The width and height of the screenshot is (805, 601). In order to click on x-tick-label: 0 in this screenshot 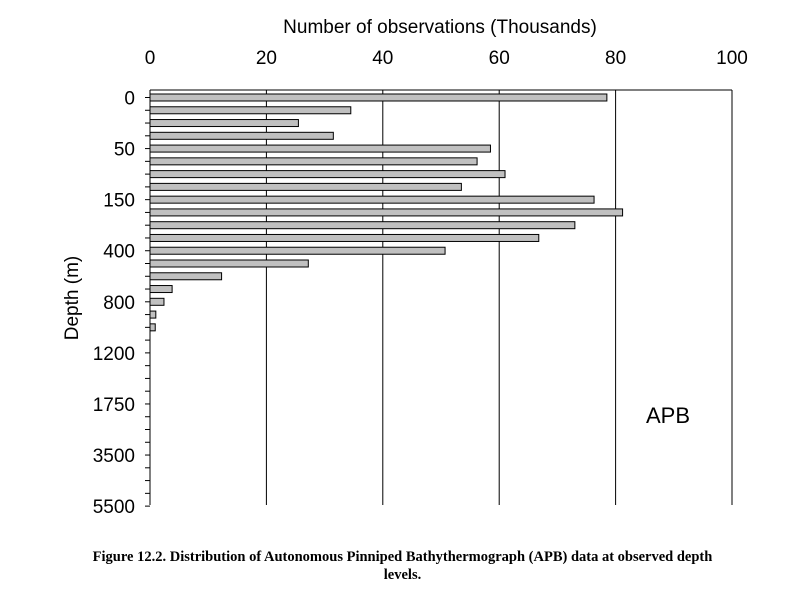, I will do `click(150, 58)`.